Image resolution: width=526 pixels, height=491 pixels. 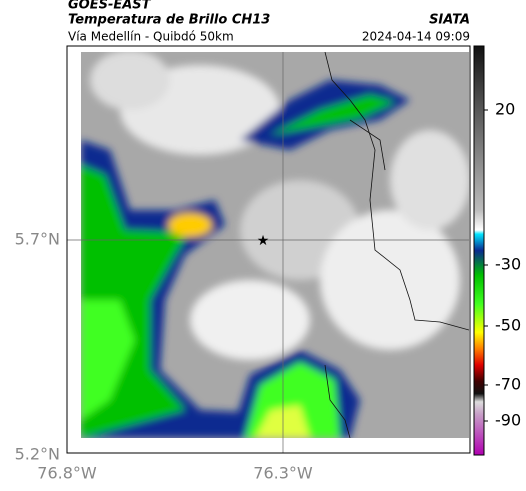 What do you see at coordinates (110, 6) in the screenshot?
I see `source: GOES-EAST` at bounding box center [110, 6].